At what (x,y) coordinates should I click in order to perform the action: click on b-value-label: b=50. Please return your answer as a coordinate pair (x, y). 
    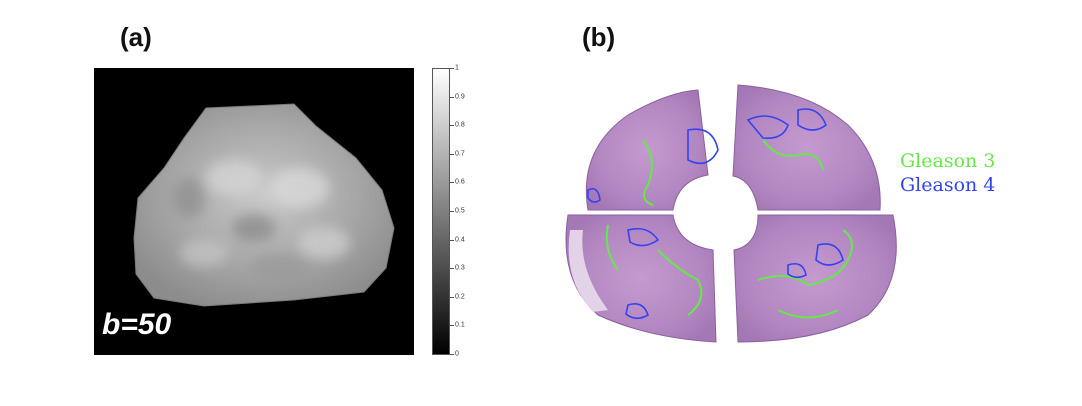
    Looking at the image, I should click on (137, 324).